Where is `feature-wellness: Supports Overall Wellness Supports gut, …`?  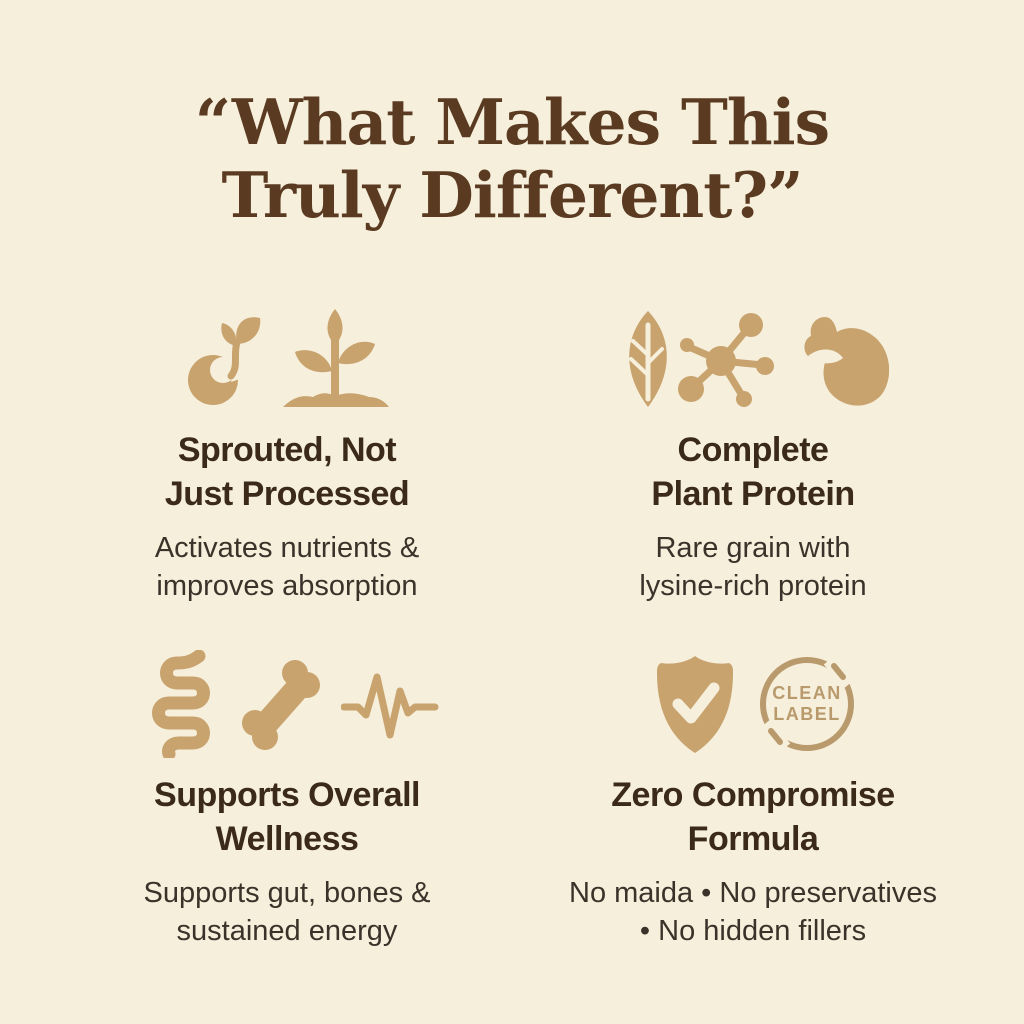 feature-wellness: Supports Overall Wellness Supports gut, … is located at coordinates (287, 799).